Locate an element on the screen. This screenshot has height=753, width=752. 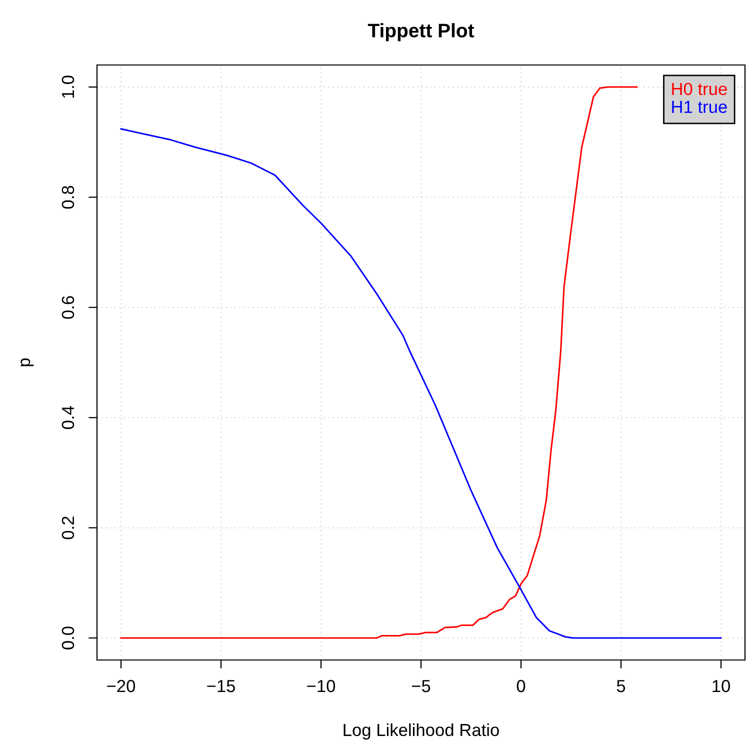
chart-title: Tippett Plot is located at coordinates (421, 32).